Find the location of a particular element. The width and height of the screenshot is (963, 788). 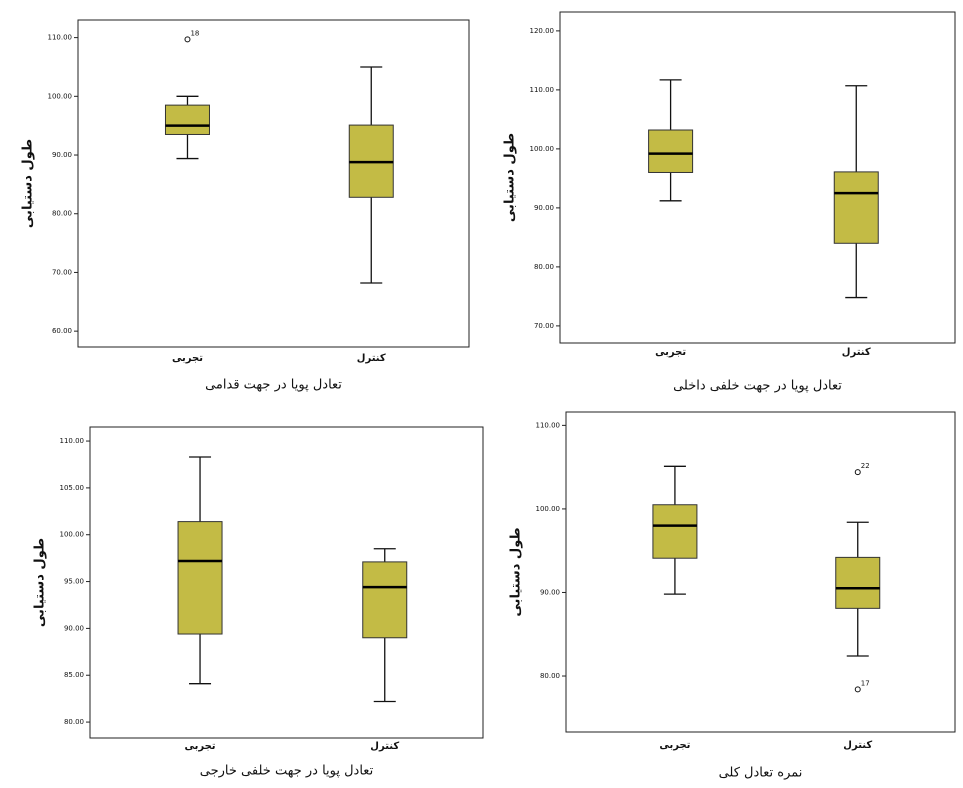

y-tick-label: 105.00 is located at coordinates (72, 488).